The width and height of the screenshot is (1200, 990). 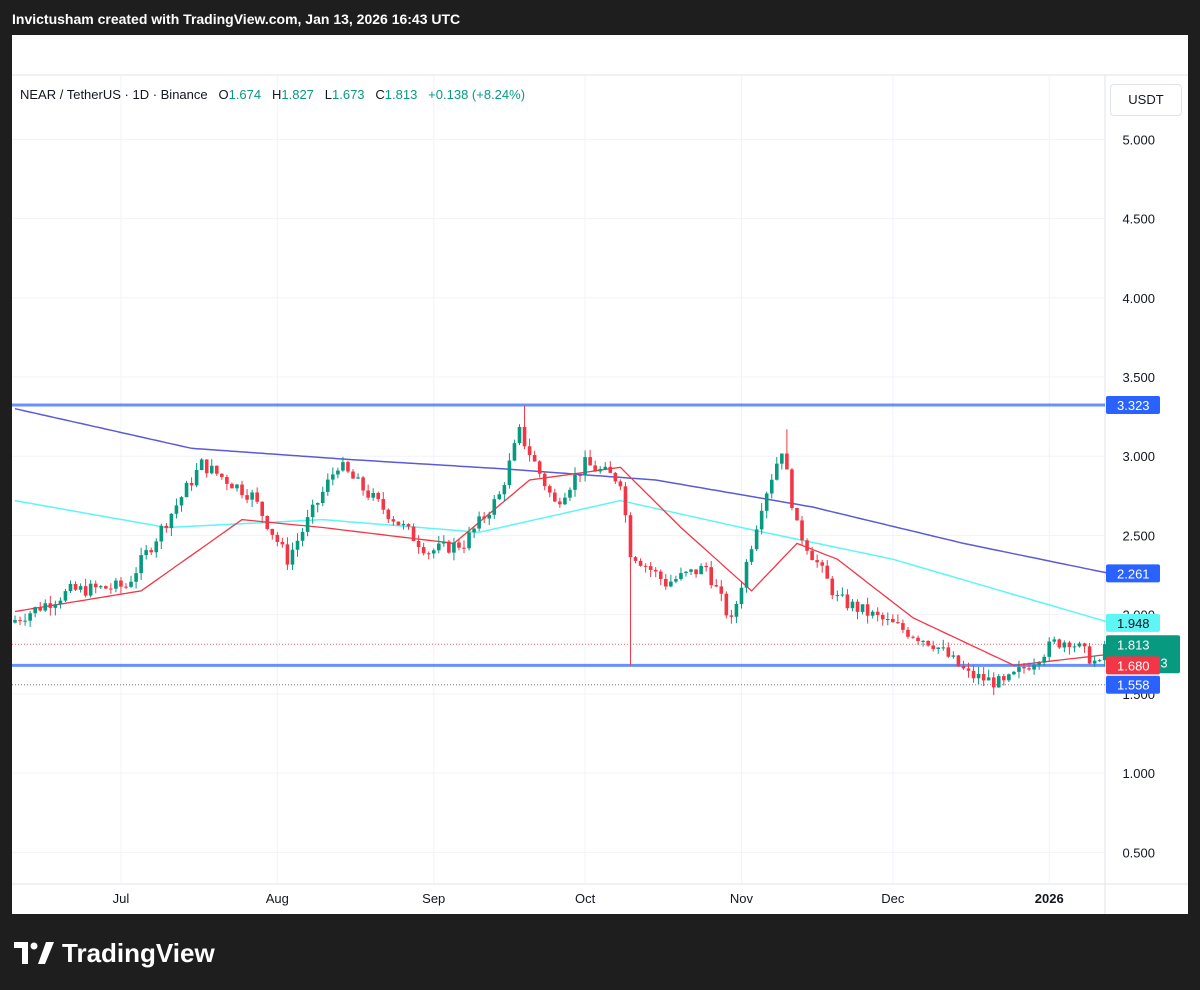 I want to click on price-label: 3.323, so click(x=1133, y=405).